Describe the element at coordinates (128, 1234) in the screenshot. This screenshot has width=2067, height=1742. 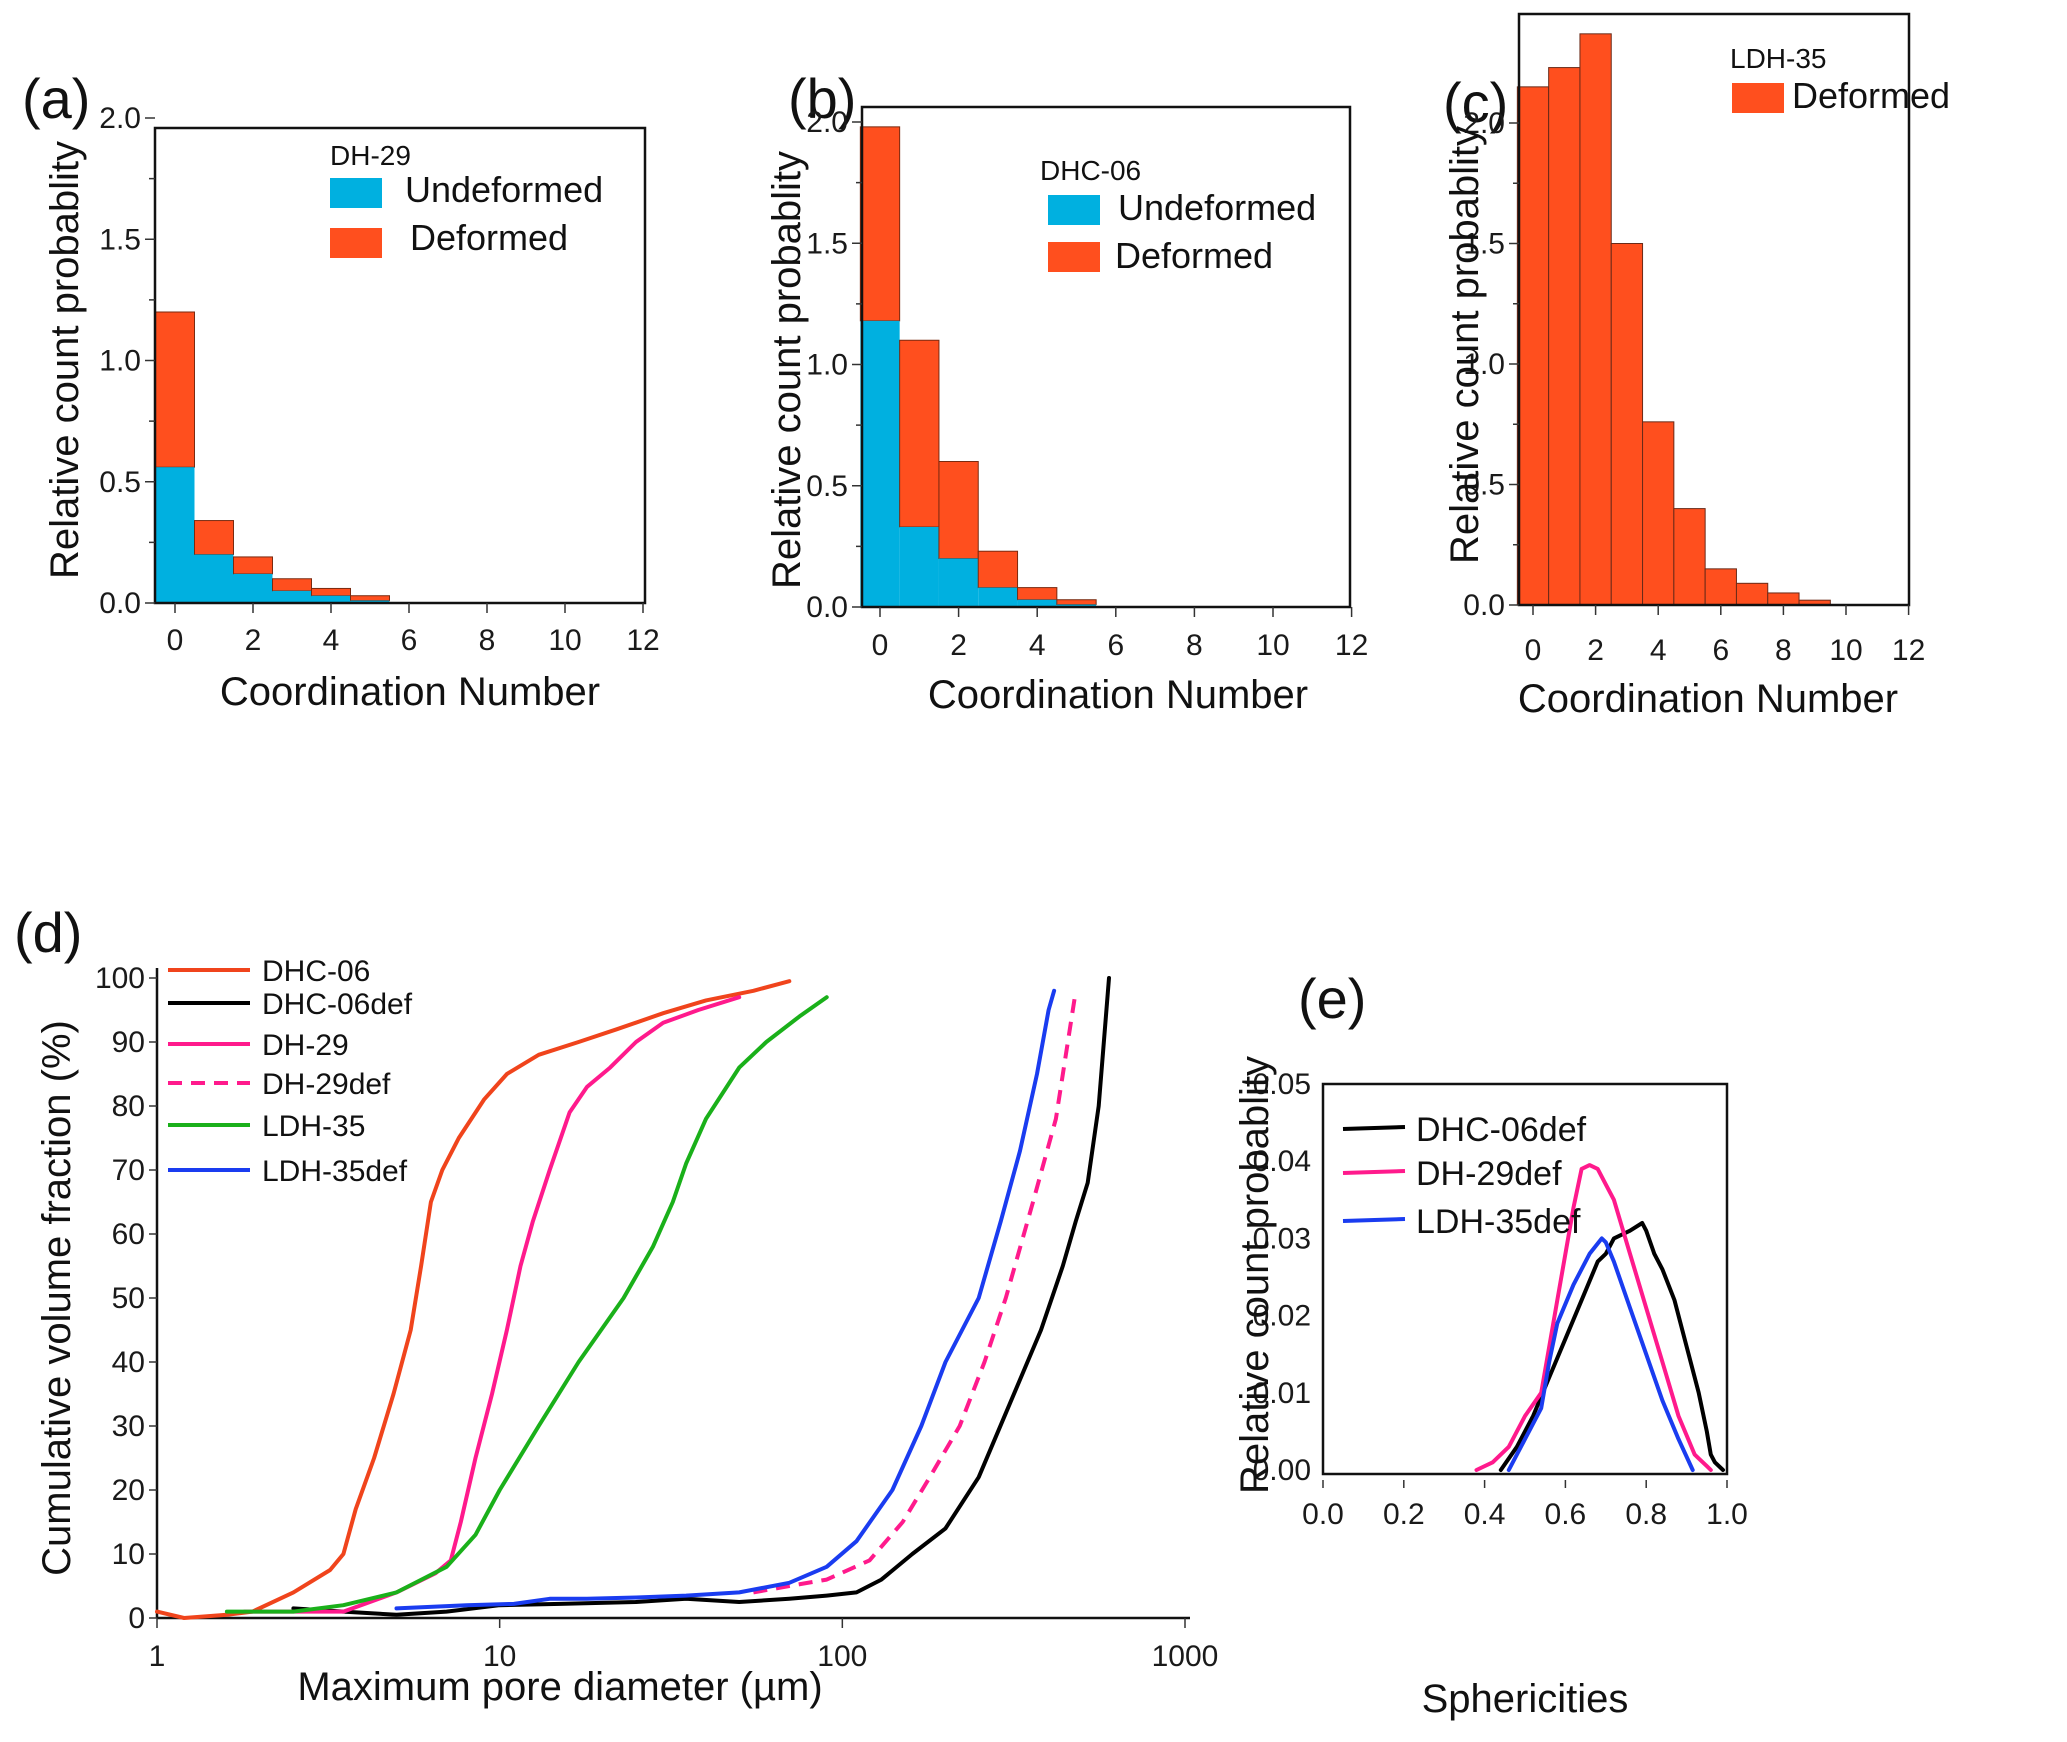
I see `y-tick-label: 60` at that location.